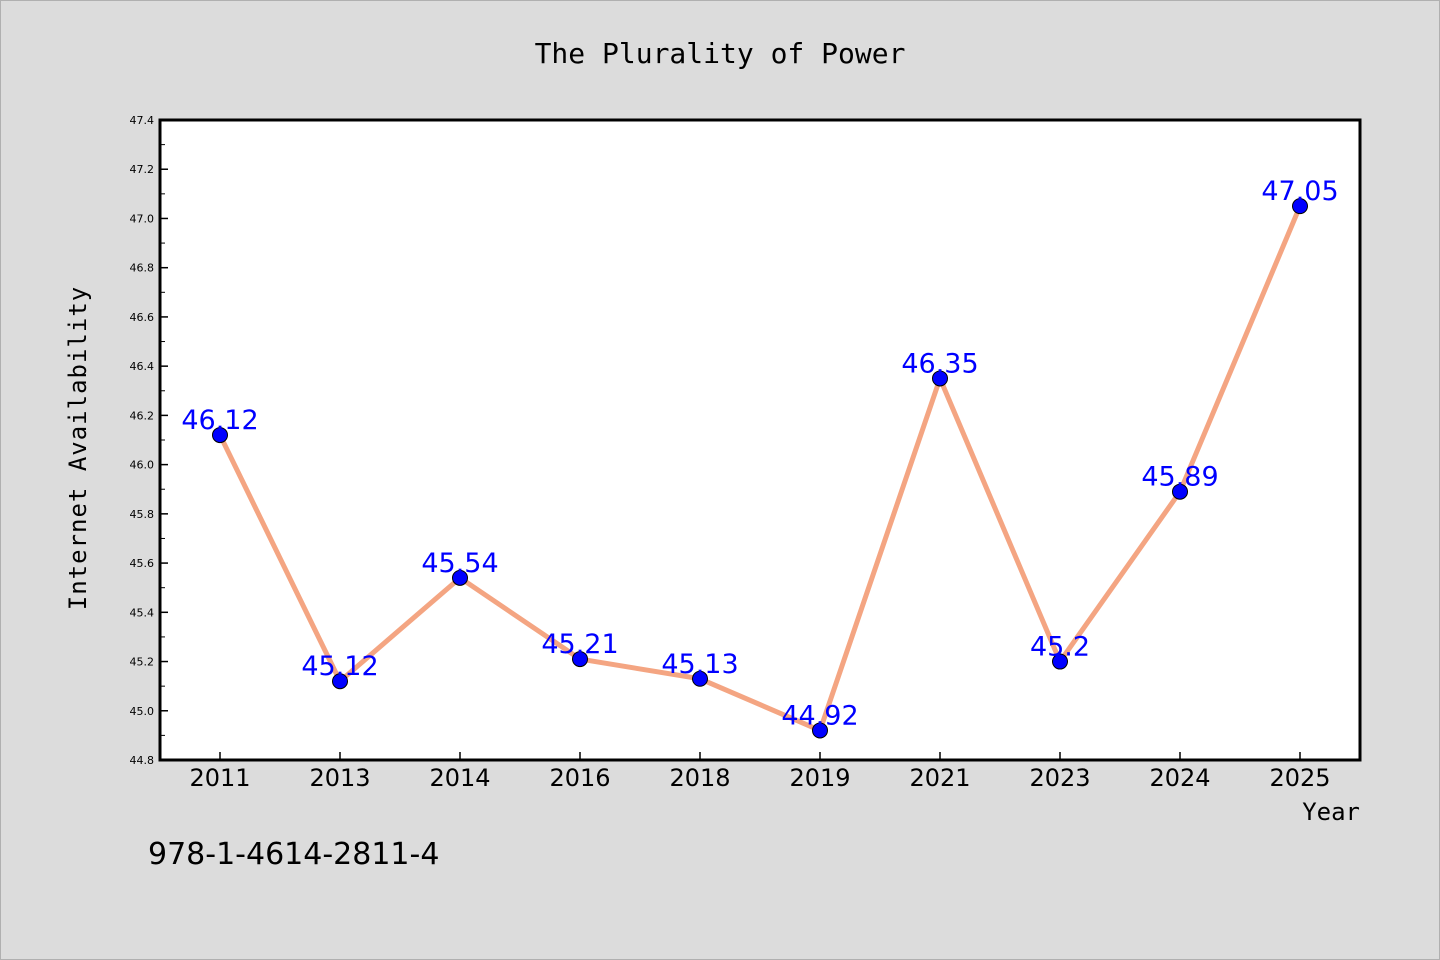 Image resolution: width=1440 pixels, height=960 pixels. What do you see at coordinates (142, 366) in the screenshot?
I see `y-tick-label: 46.4` at bounding box center [142, 366].